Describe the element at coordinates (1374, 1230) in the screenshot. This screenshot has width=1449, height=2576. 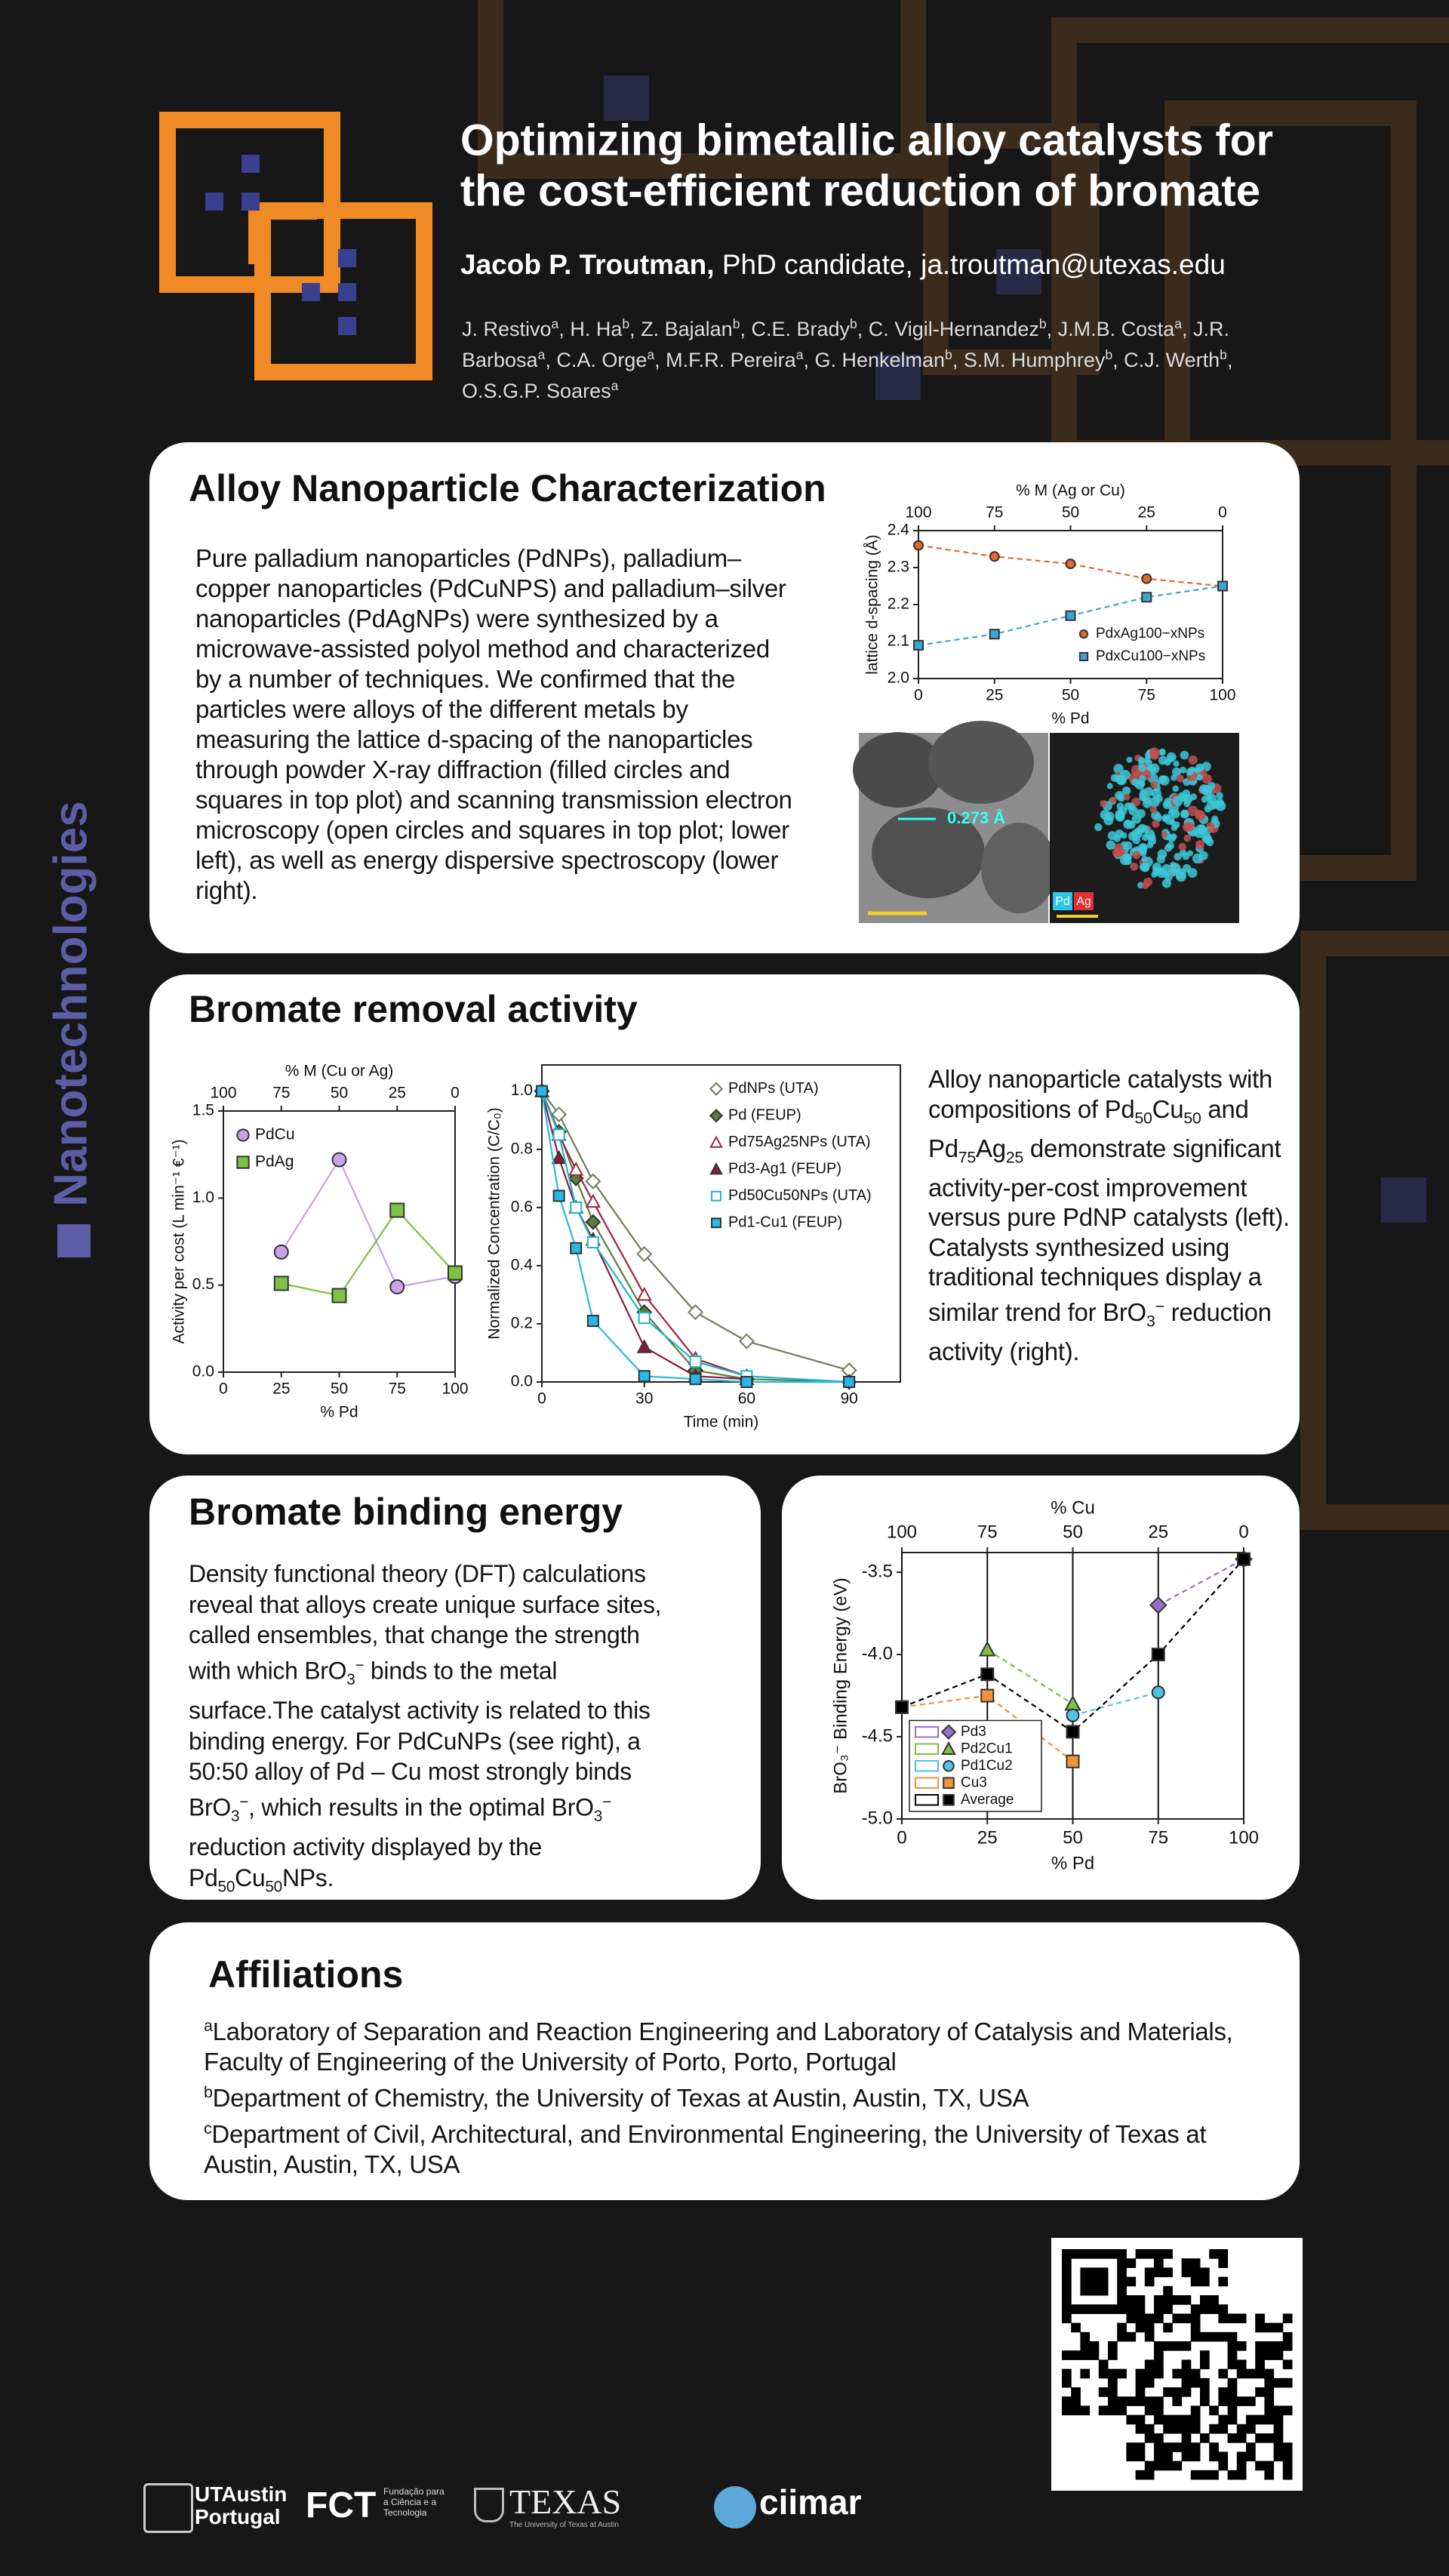
I see `decor-frame` at that location.